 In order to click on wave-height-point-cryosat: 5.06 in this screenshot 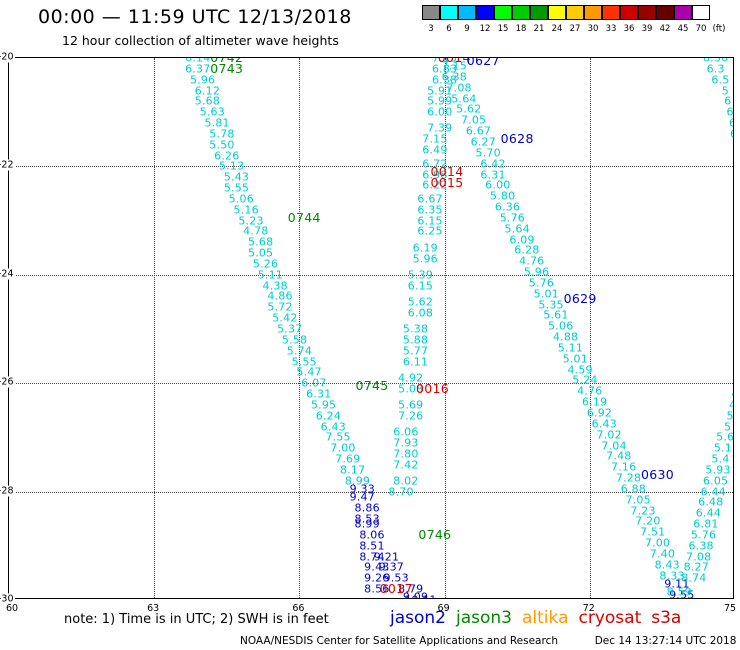, I will do `click(561, 326)`.